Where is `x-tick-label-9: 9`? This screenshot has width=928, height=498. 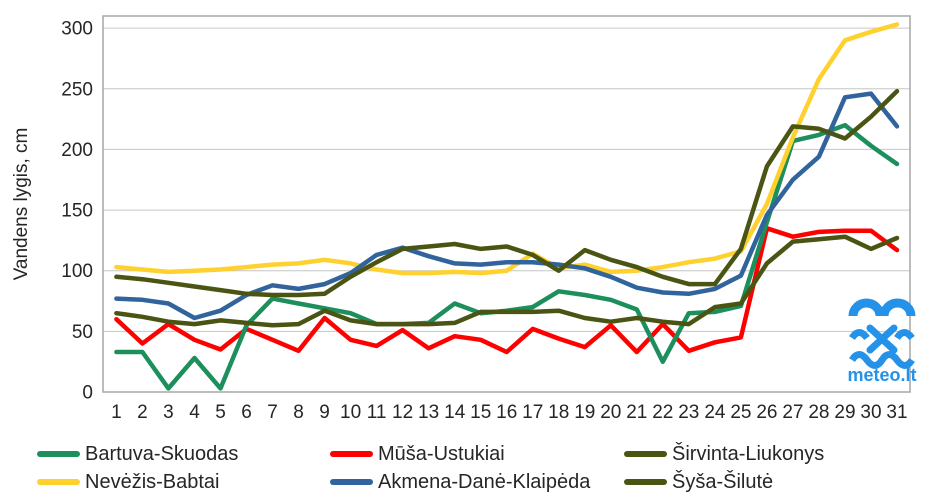 x-tick-label-9: 9 is located at coordinates (324, 412).